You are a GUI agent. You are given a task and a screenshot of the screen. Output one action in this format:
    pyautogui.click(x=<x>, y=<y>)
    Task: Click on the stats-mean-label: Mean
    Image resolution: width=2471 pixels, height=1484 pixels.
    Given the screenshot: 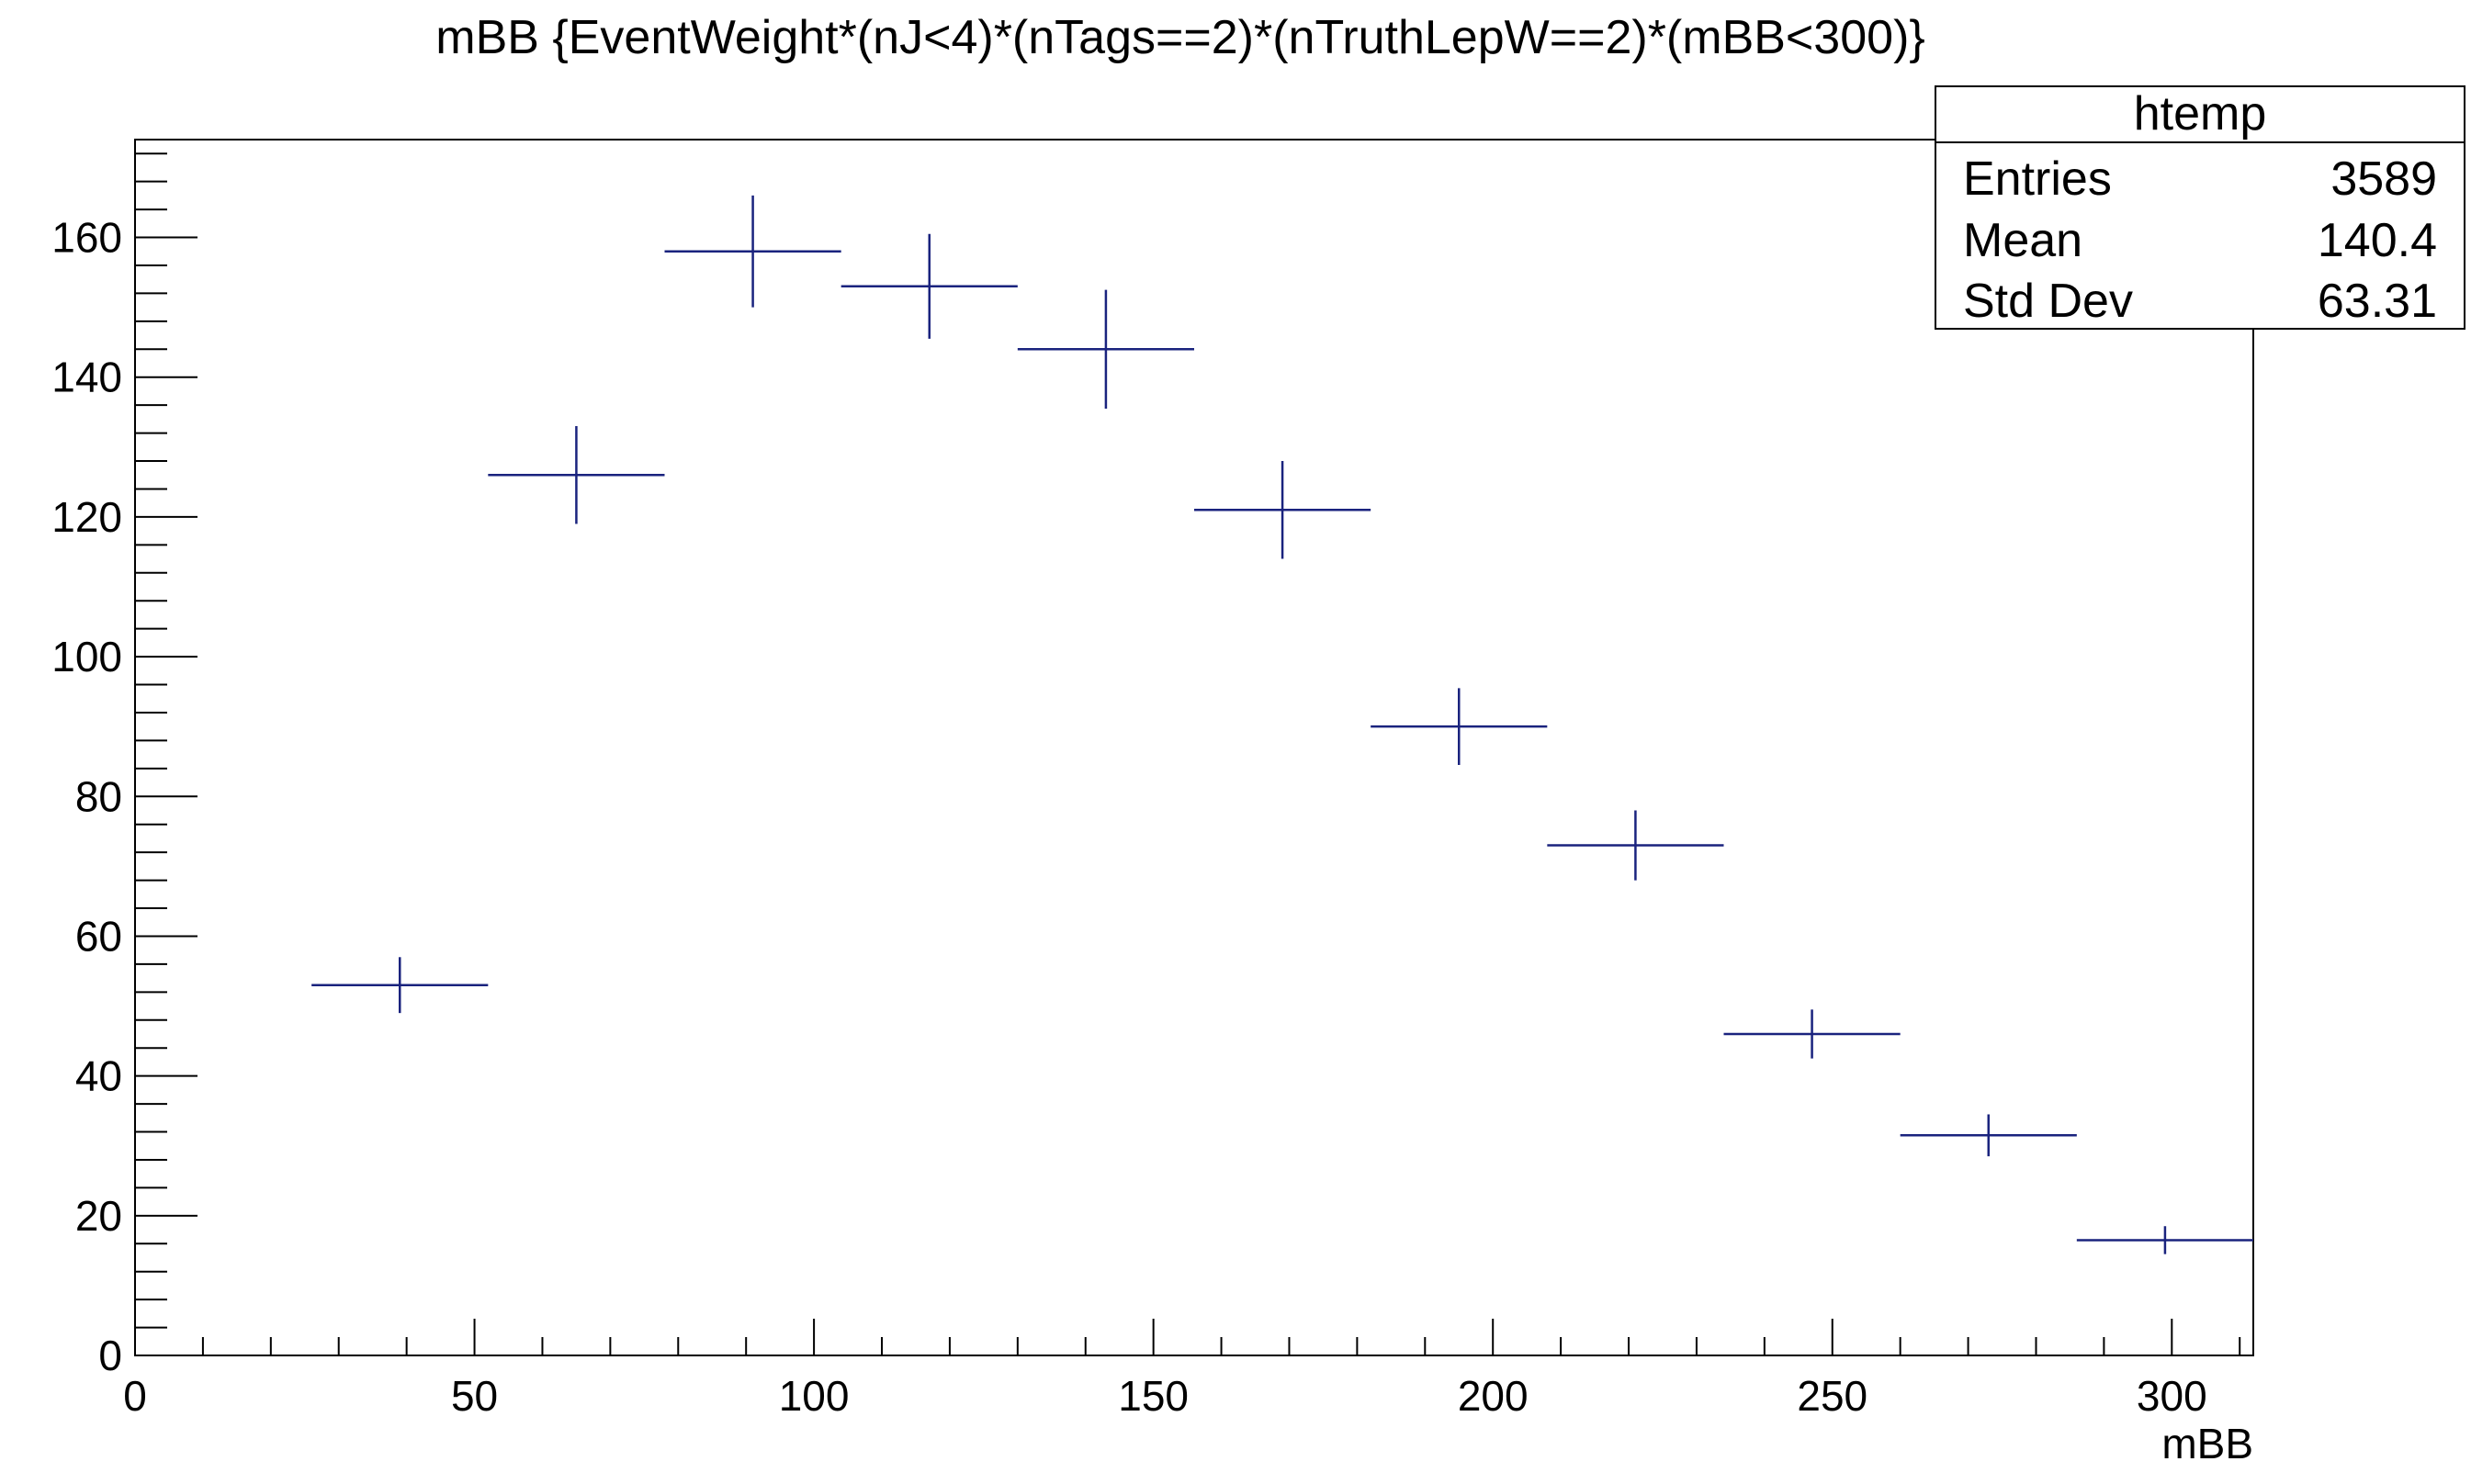 What is the action you would take?
    pyautogui.click(x=2022, y=241)
    